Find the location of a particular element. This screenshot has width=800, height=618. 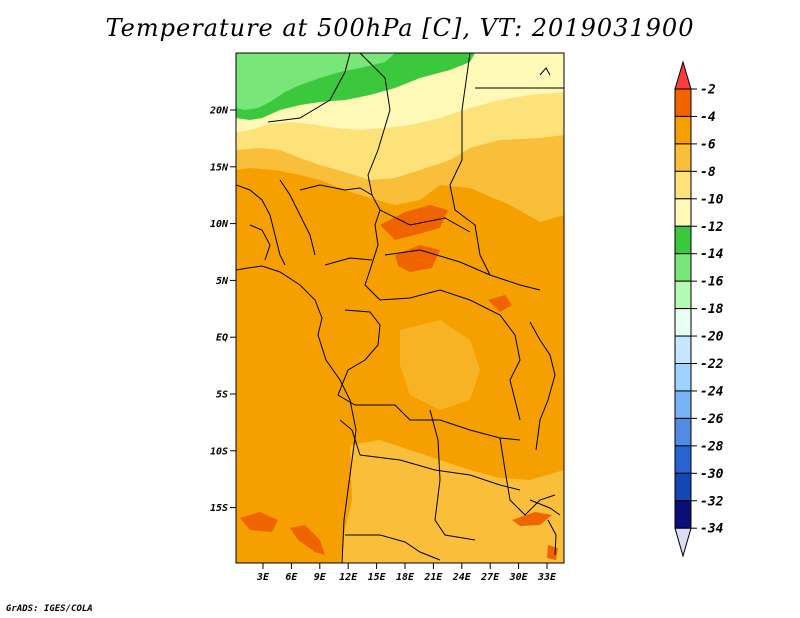

lon-tick-label: 15E is located at coordinates (377, 577).